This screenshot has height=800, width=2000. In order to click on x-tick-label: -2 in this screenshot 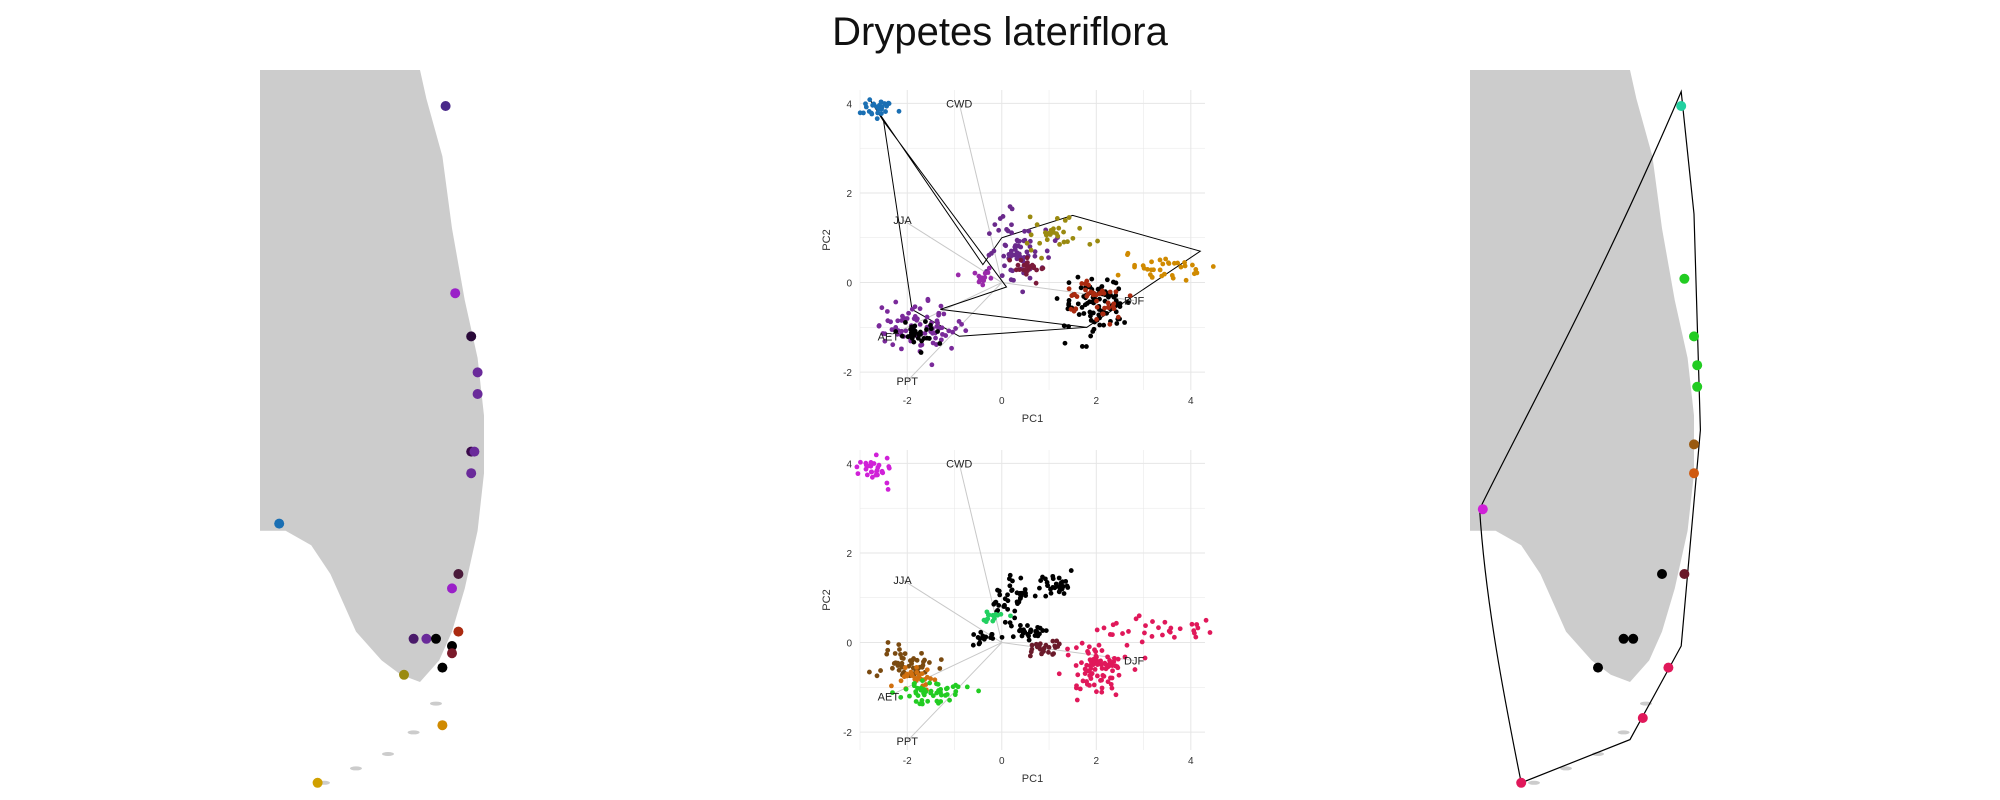, I will do `click(907, 401)`.